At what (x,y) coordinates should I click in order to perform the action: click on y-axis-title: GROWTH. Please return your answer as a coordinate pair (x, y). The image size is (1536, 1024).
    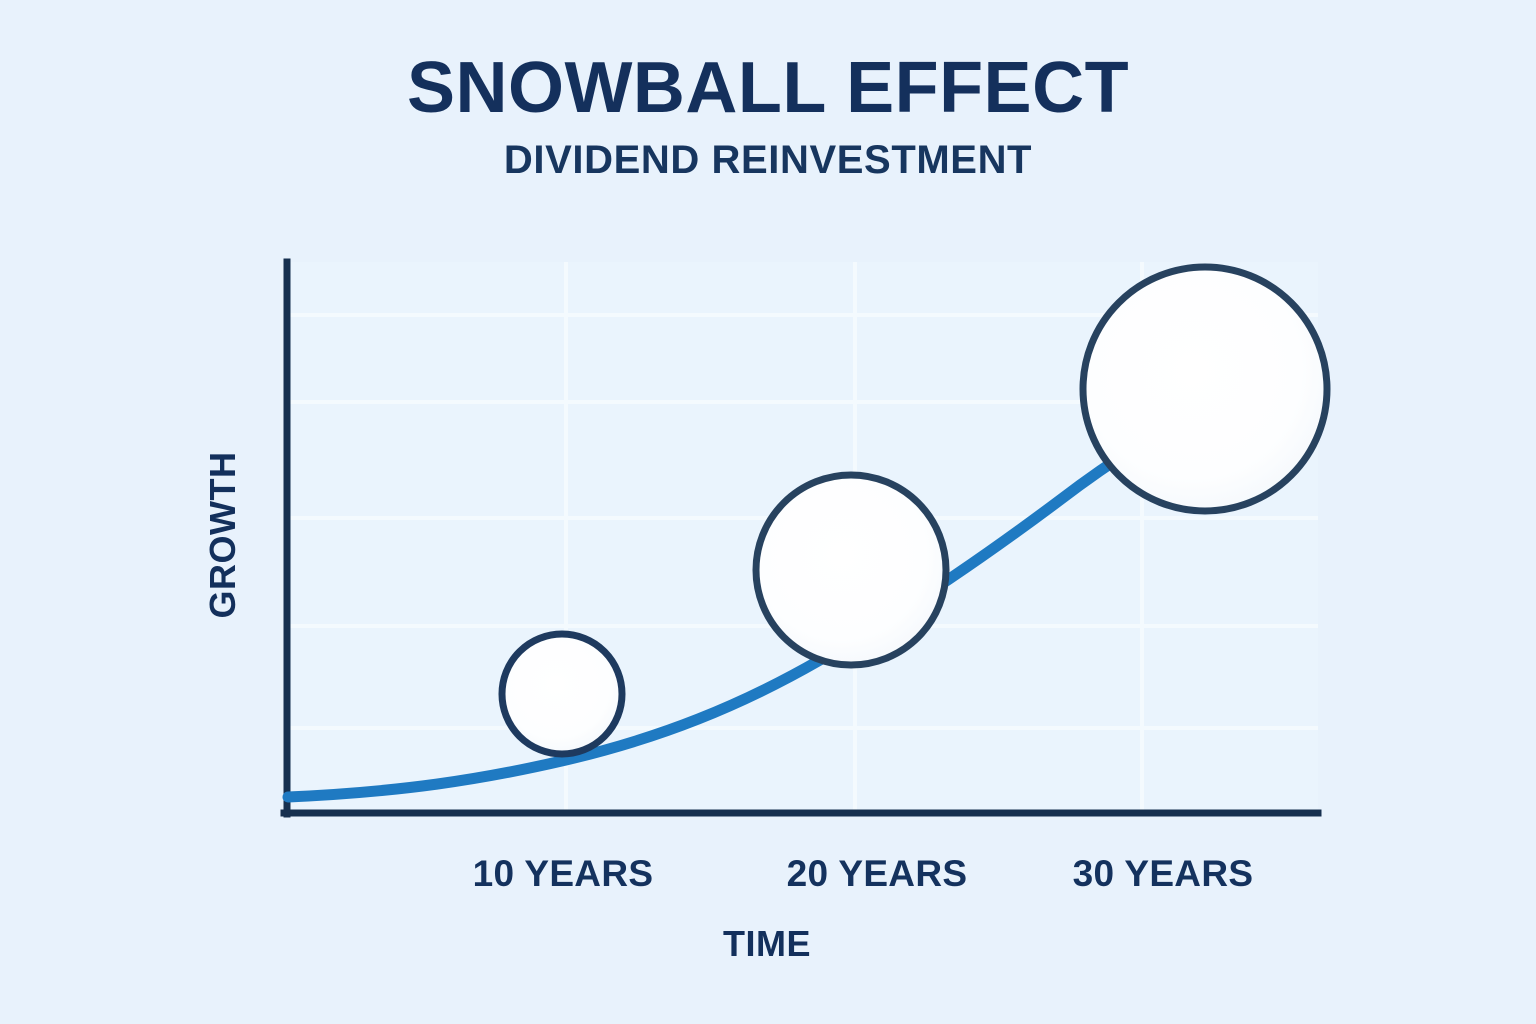
    Looking at the image, I should click on (222, 535).